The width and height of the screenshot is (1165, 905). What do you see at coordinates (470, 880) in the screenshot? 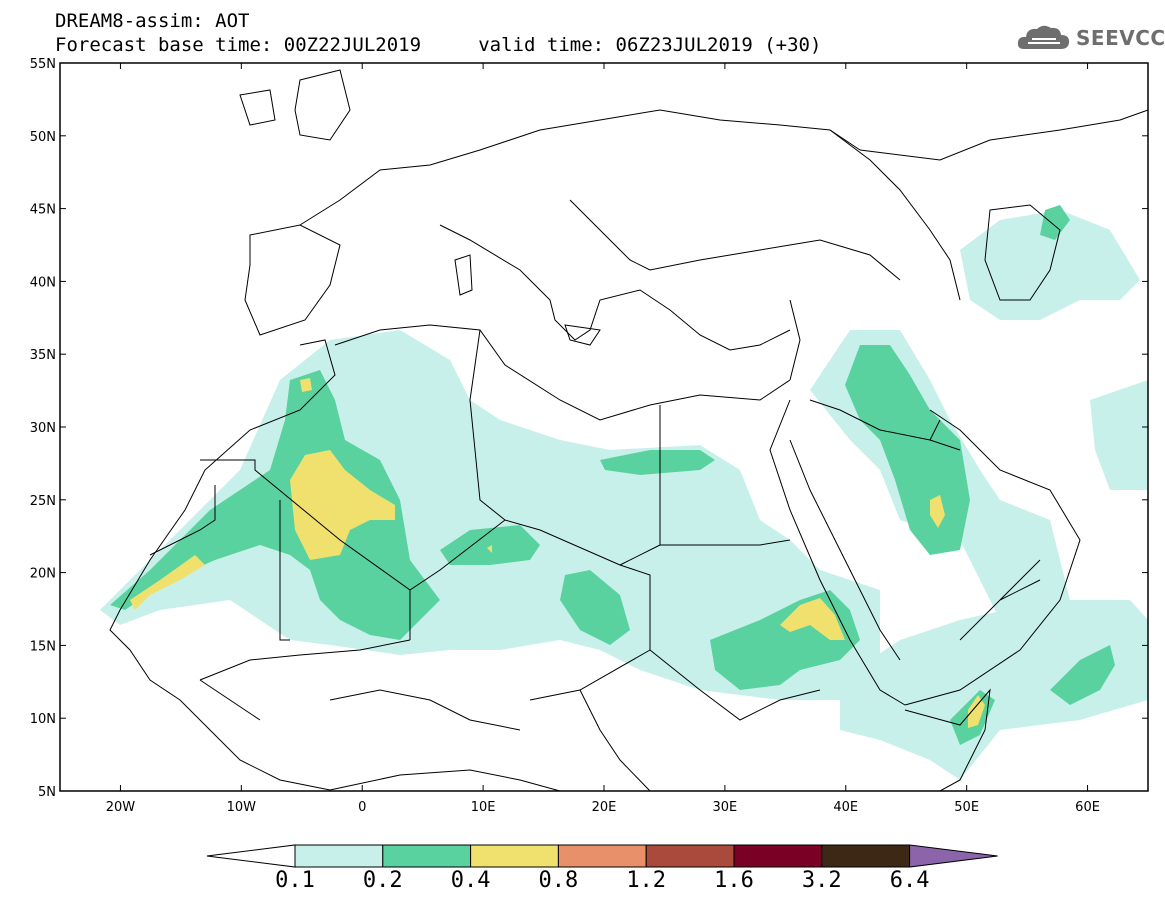
I see `colorbar-level-label: 0.4` at bounding box center [470, 880].